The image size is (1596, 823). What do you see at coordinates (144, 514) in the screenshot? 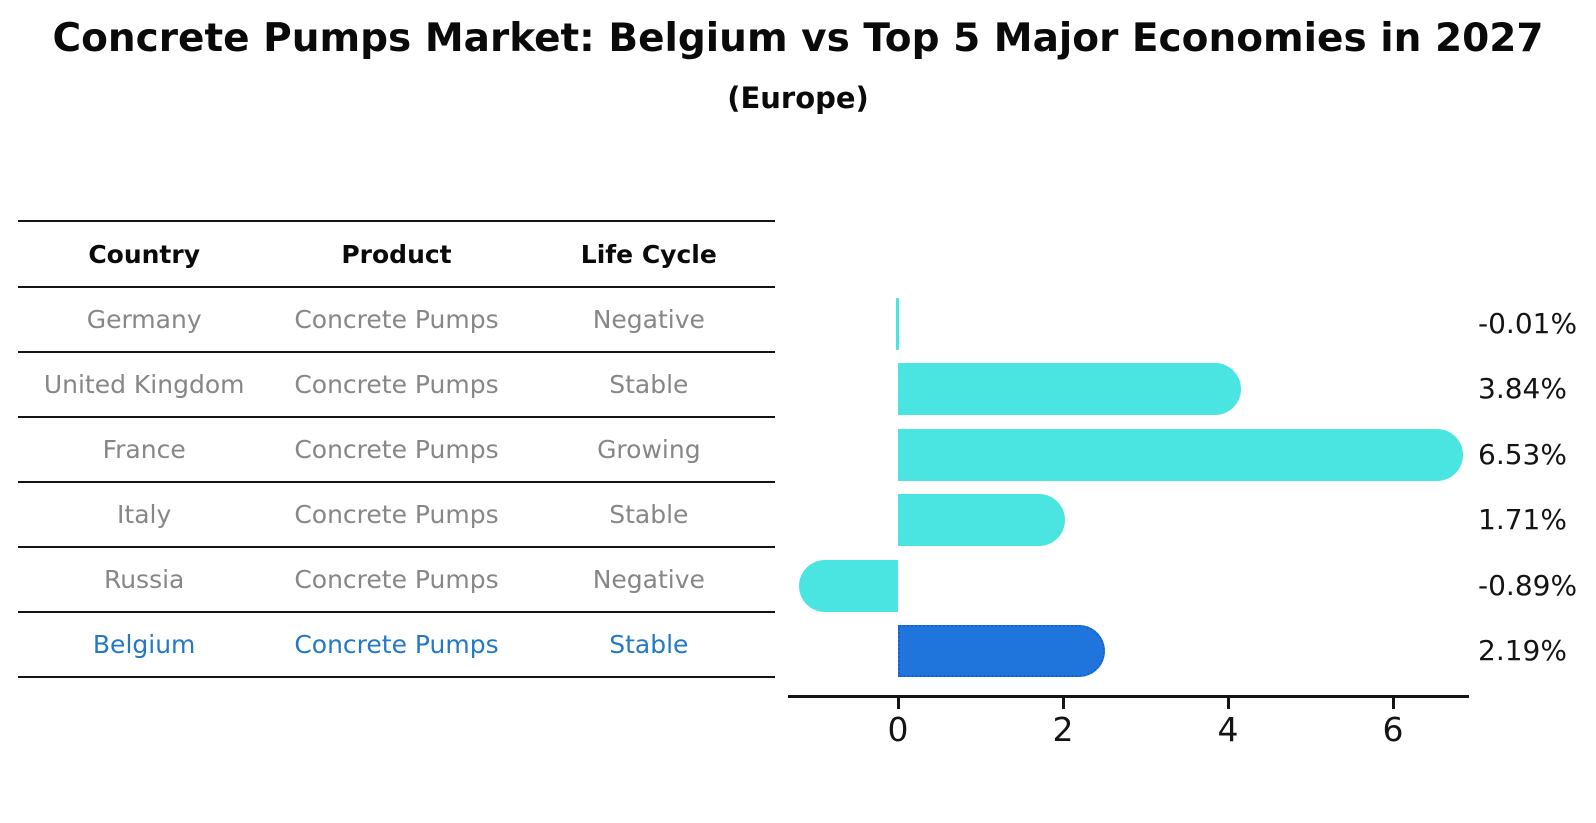
I see `cell-country: Italy` at bounding box center [144, 514].